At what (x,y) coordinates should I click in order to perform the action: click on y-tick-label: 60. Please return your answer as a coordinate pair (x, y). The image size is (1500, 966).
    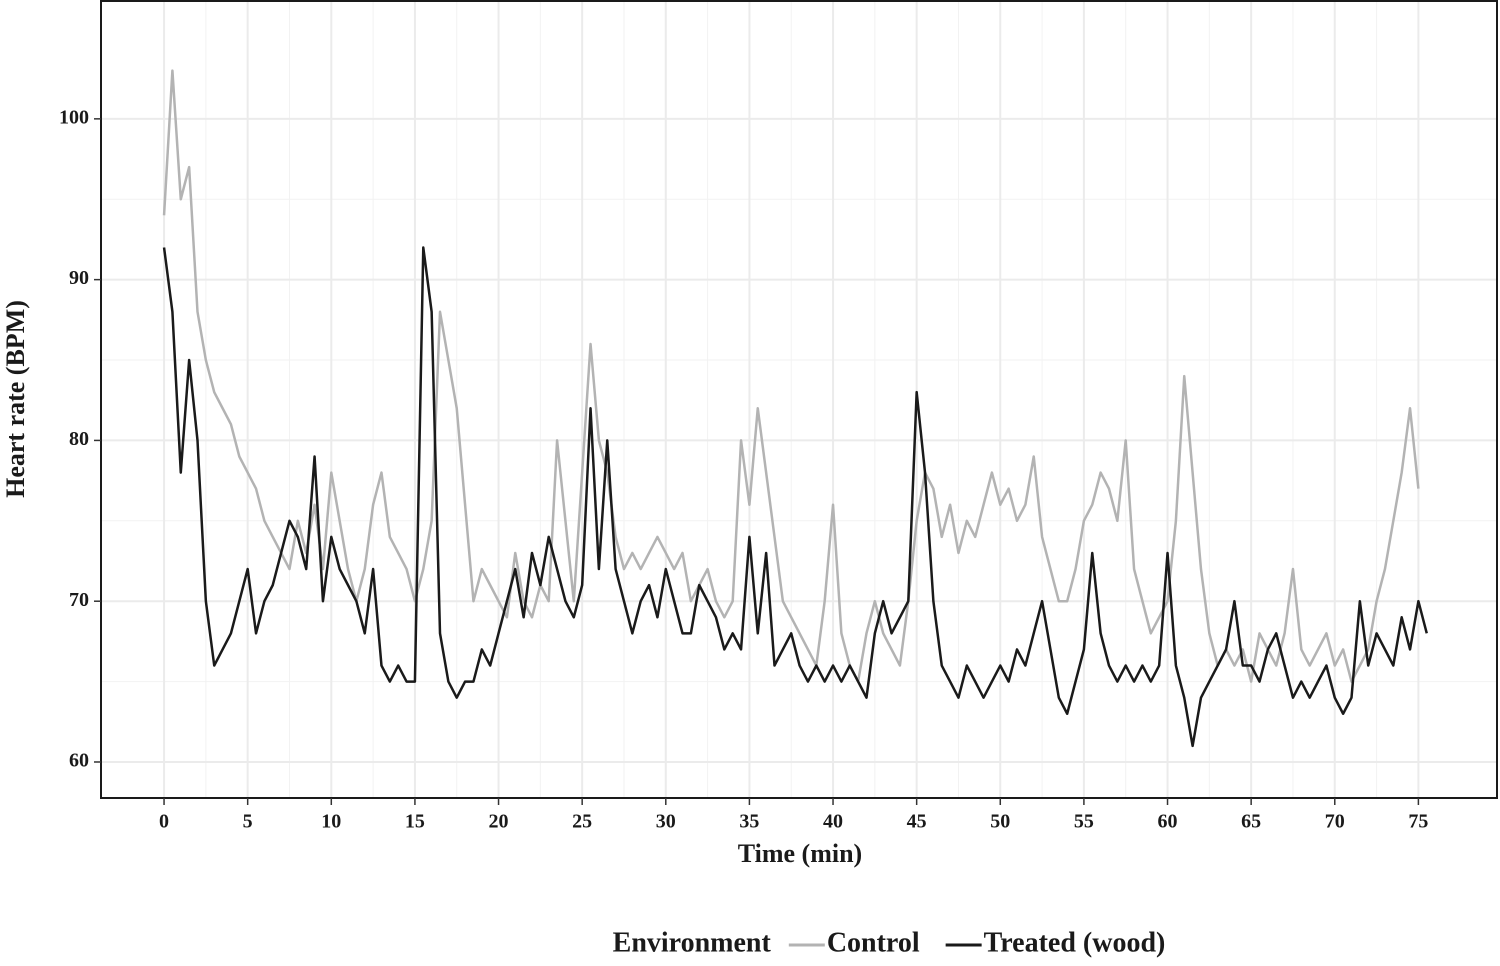
    Looking at the image, I should click on (79, 761).